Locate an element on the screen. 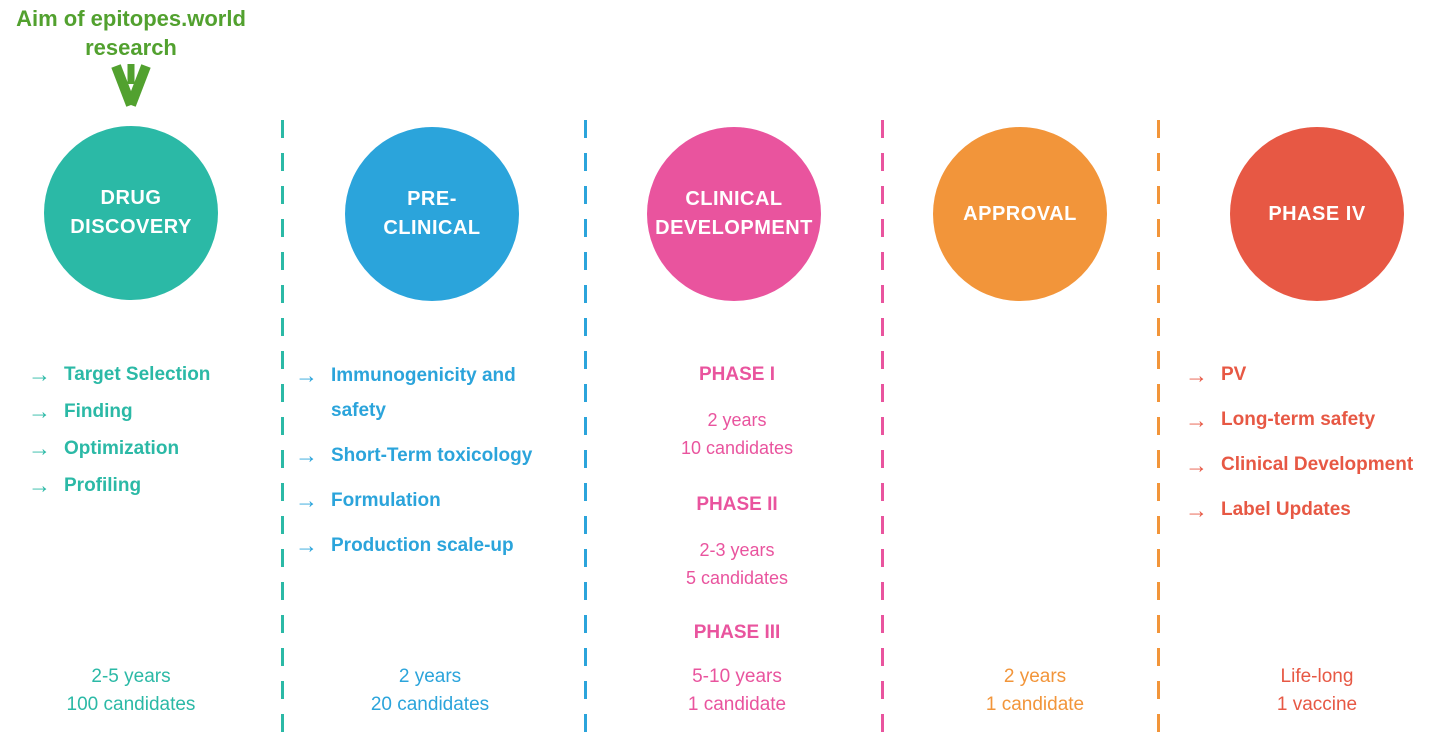 This screenshot has width=1436, height=743. phase-3-title: PHASE III is located at coordinates (737, 632).